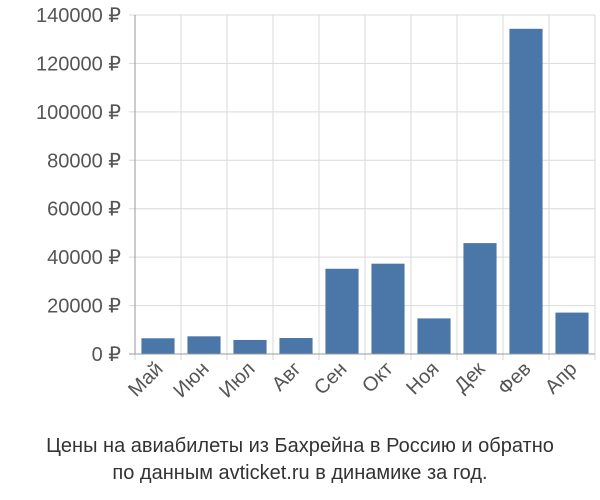 This screenshot has height=500, width=600. What do you see at coordinates (84, 258) in the screenshot?
I see `y-tick-label: 40000 ₽` at bounding box center [84, 258].